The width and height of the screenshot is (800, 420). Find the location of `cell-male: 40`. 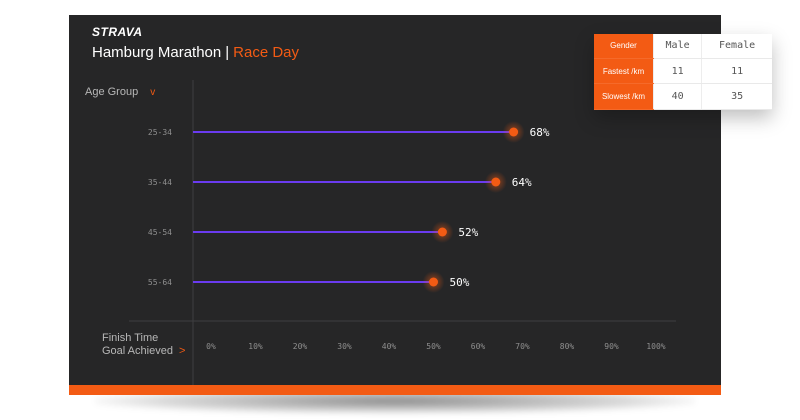

cell-male: 40 is located at coordinates (677, 96).